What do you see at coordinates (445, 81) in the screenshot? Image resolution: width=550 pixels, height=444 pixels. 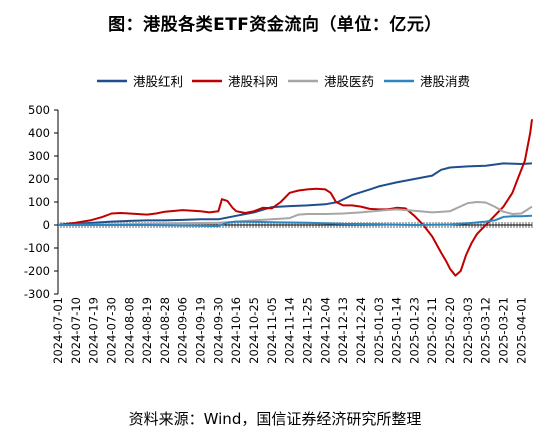 I see `legend-label: 港股消费` at bounding box center [445, 81].